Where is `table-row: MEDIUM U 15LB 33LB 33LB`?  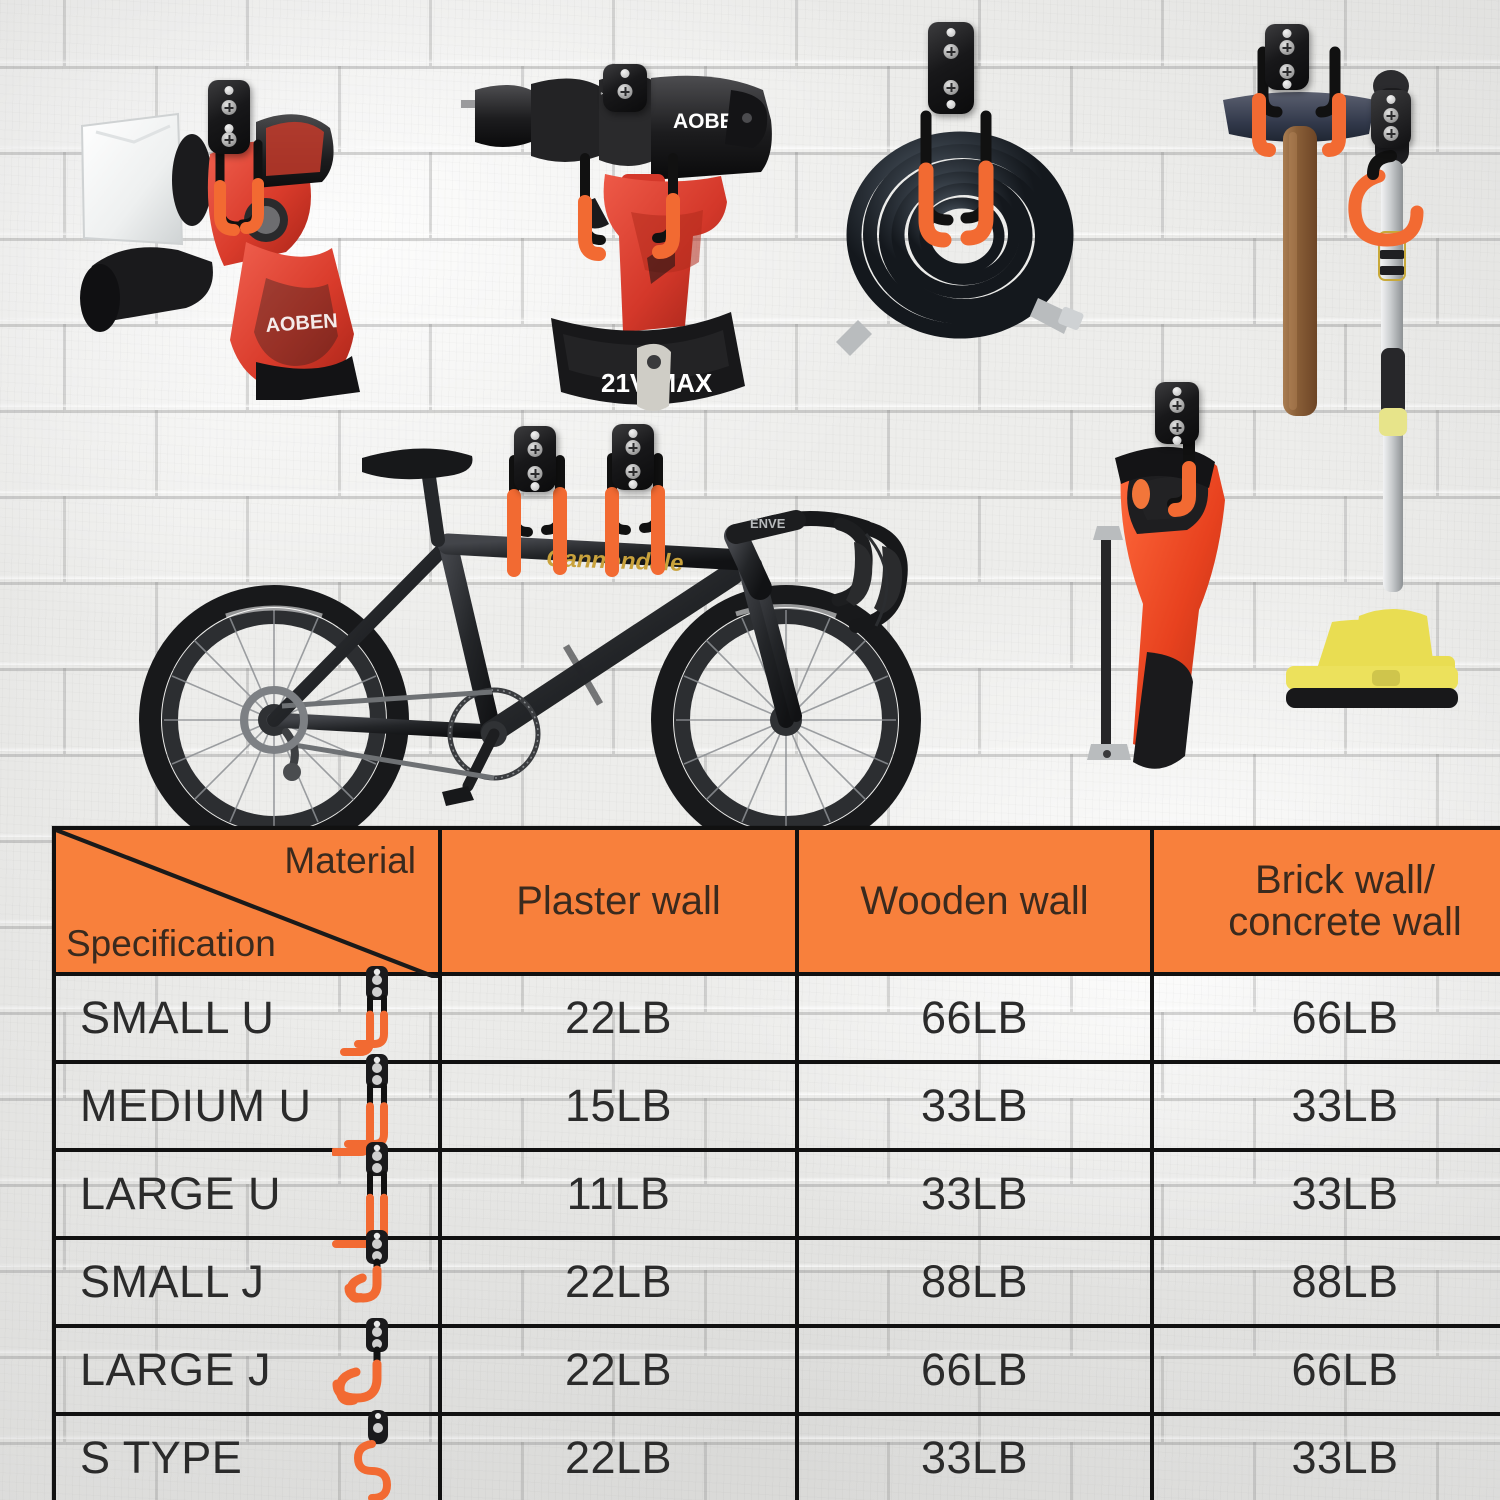
table-row: MEDIUM U 15LB 33LB 33LB is located at coordinates (776, 1105).